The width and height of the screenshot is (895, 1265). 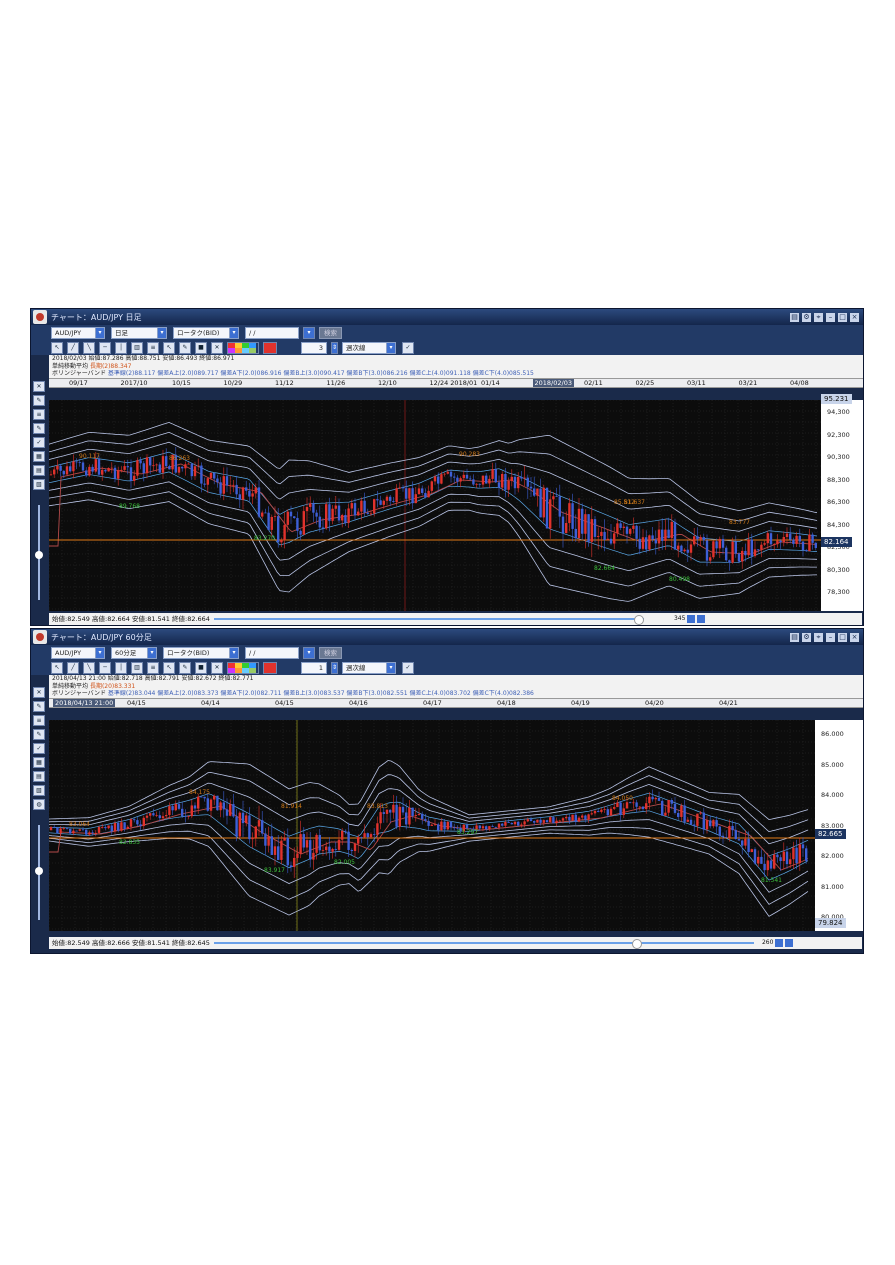 I want to click on date-tick: 03/11, so click(x=696, y=382).